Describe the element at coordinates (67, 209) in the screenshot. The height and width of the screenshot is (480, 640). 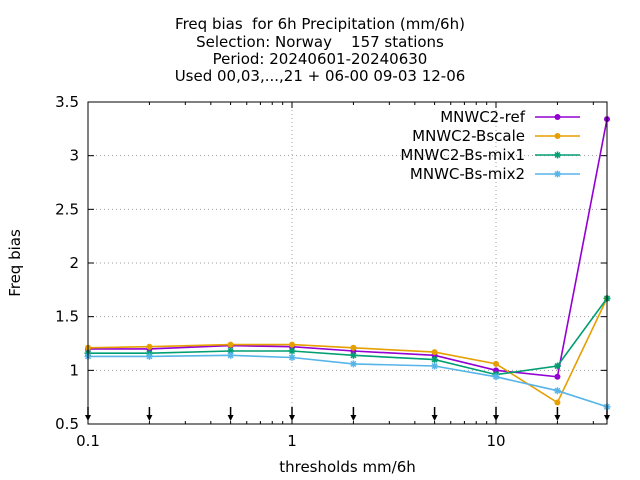
I see `y-tick-label: 2.5` at that location.